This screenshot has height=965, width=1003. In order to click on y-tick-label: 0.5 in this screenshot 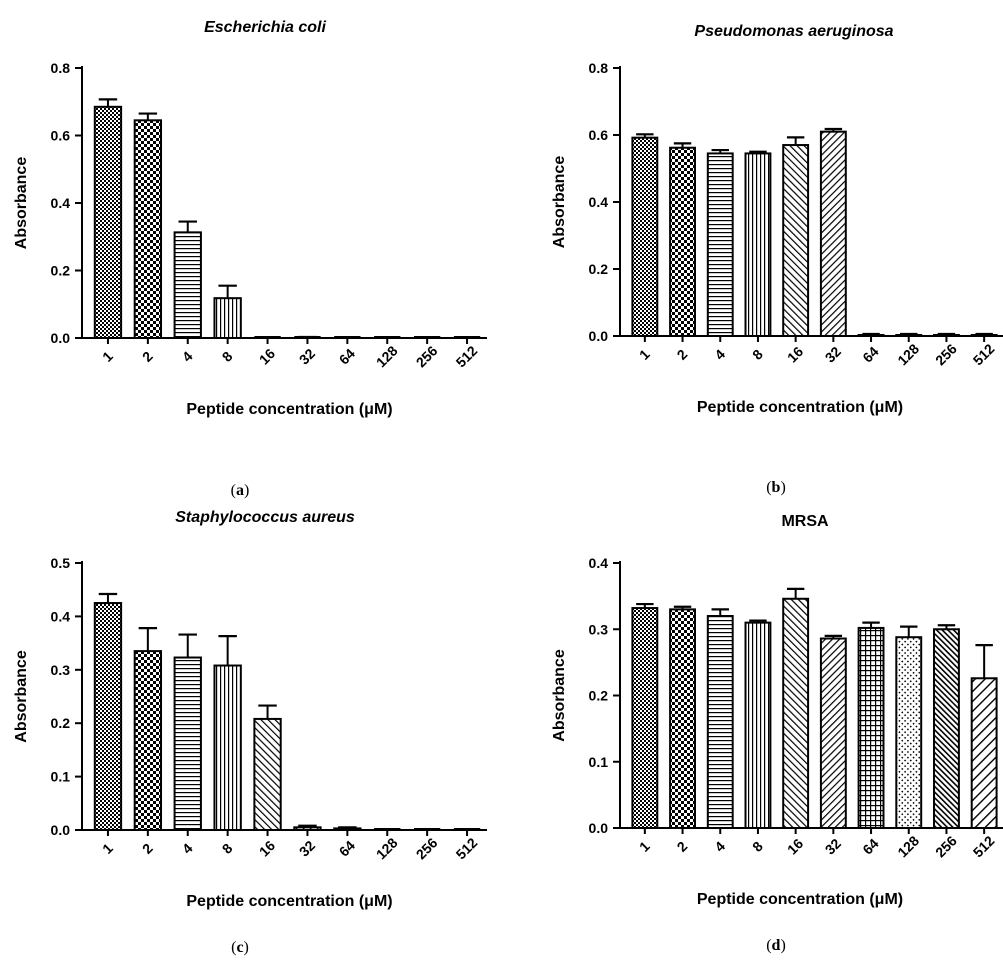, I will do `click(61, 563)`.